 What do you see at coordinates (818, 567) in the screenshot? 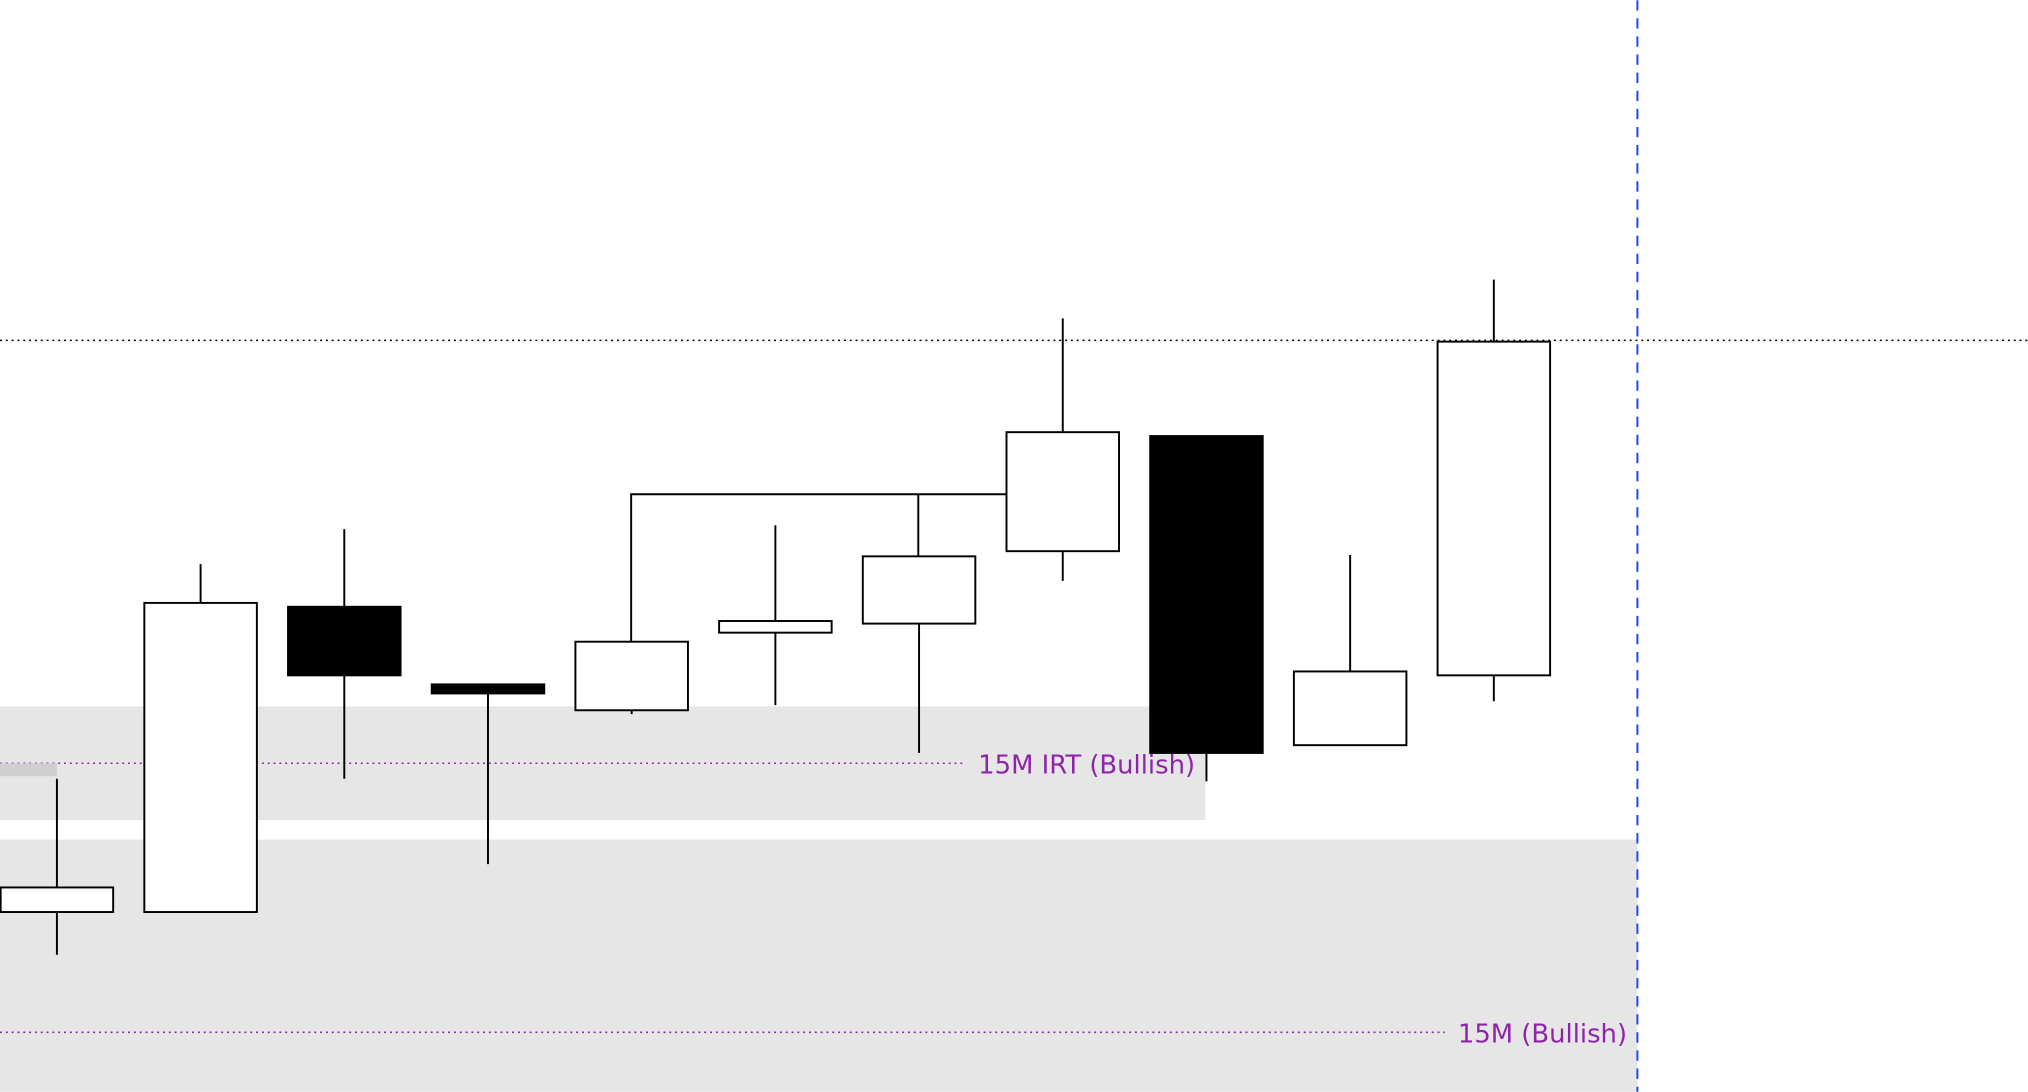
I see `drawing-connector` at bounding box center [818, 567].